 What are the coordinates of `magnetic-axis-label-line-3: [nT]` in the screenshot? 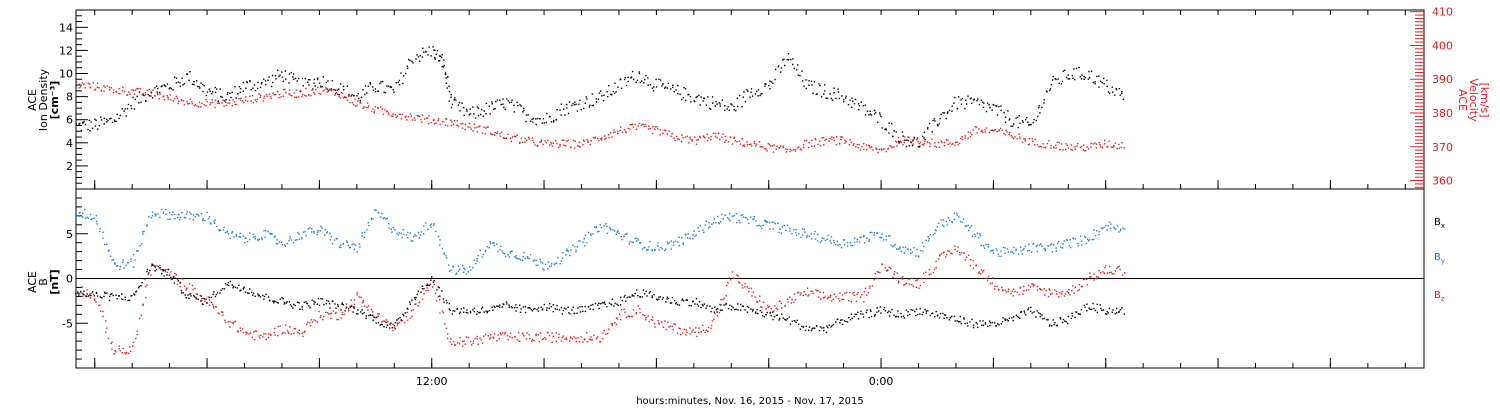 It's located at (54, 281).